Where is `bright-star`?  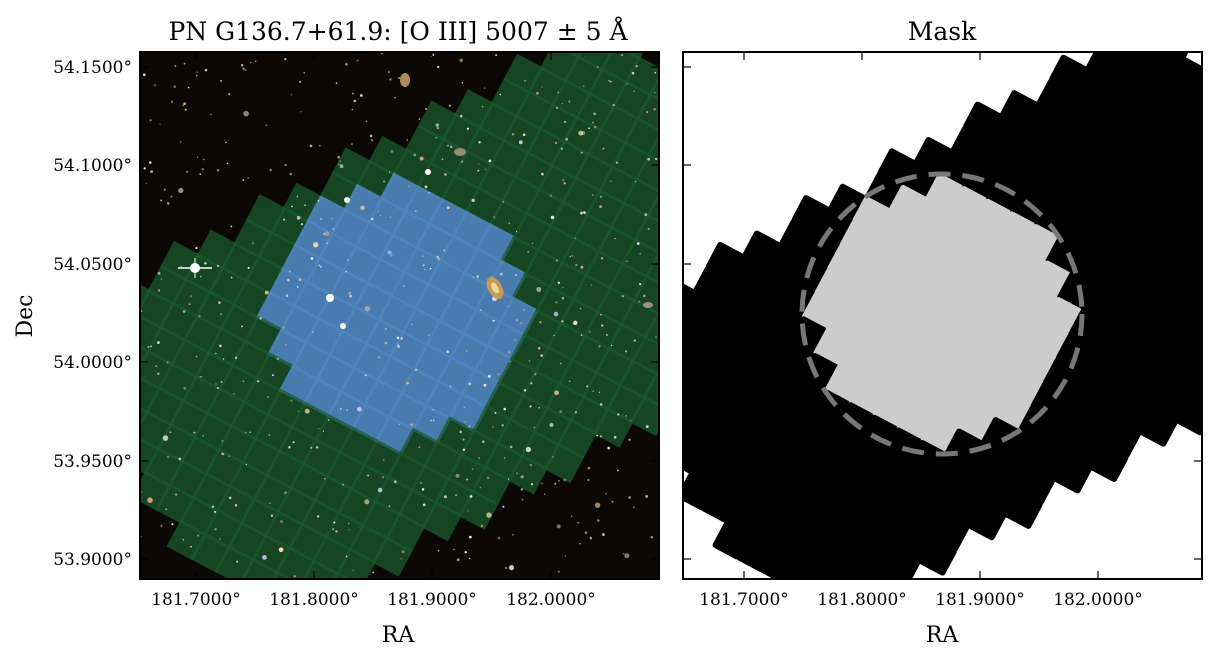 bright-star is located at coordinates (347, 200).